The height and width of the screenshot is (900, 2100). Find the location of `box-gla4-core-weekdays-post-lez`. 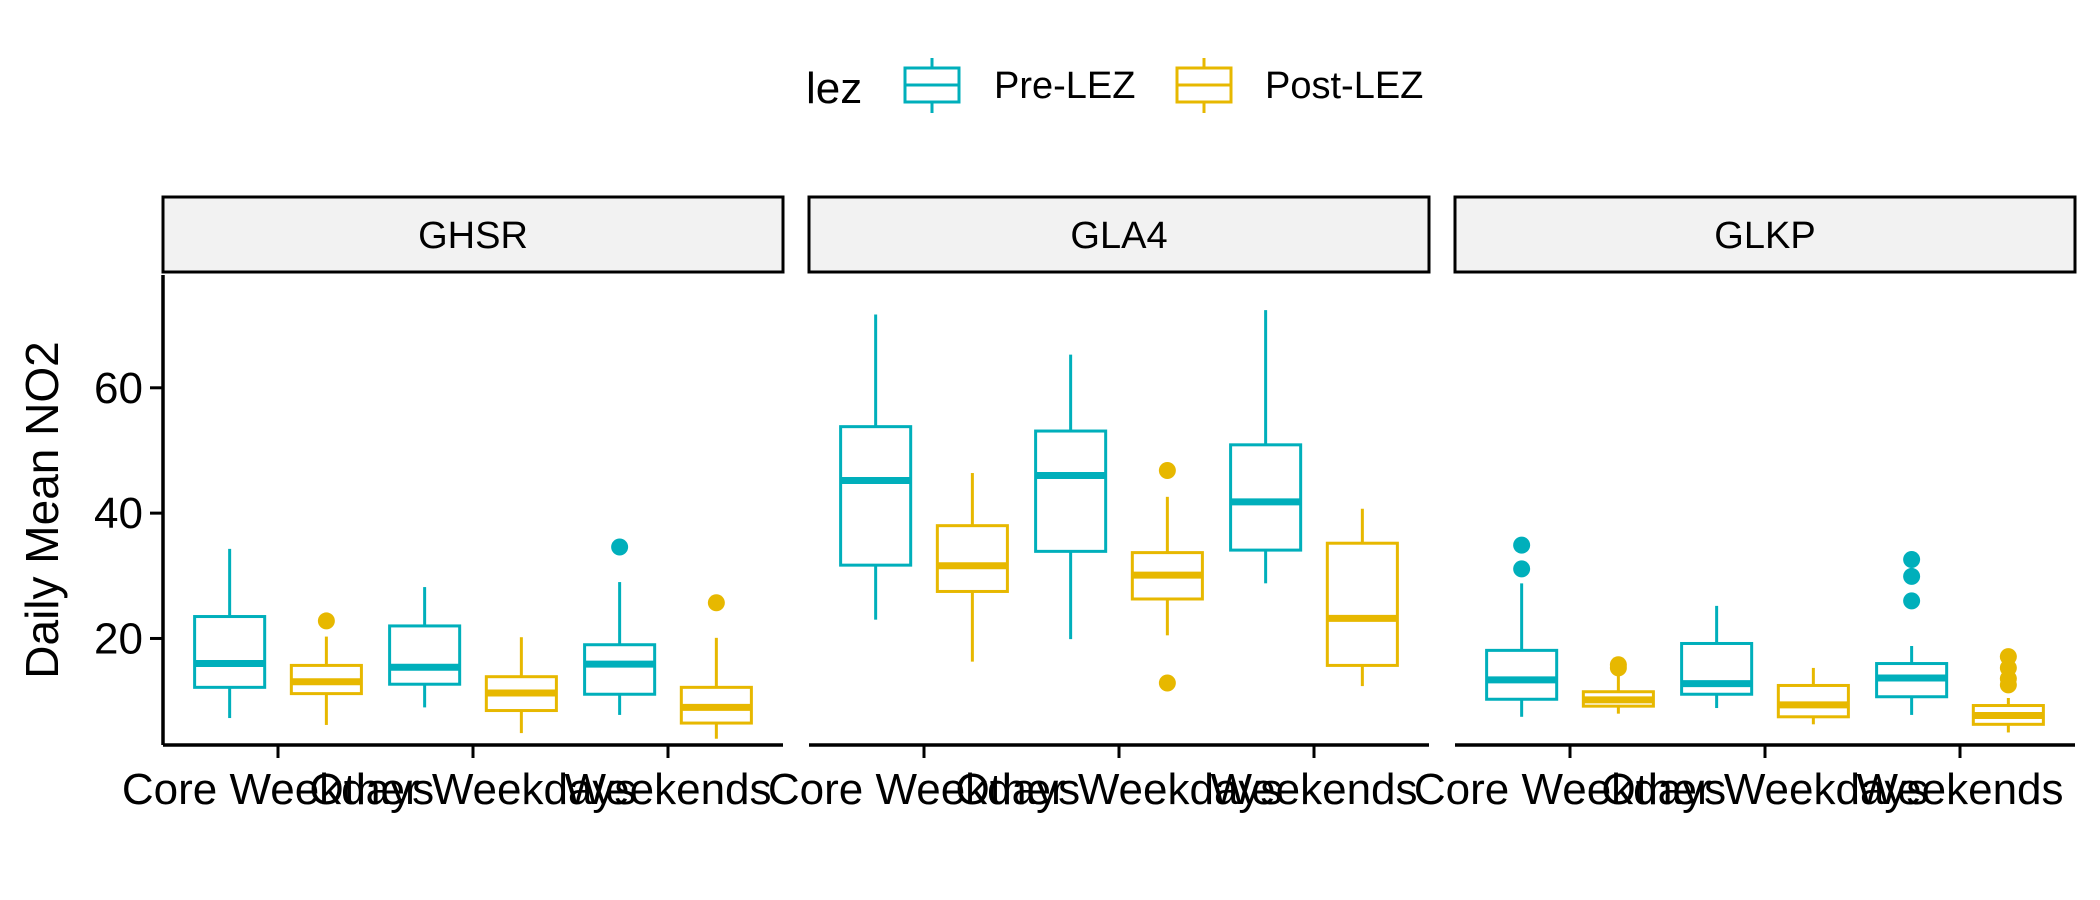

box-gla4-core-weekdays-post-lez is located at coordinates (972, 567).